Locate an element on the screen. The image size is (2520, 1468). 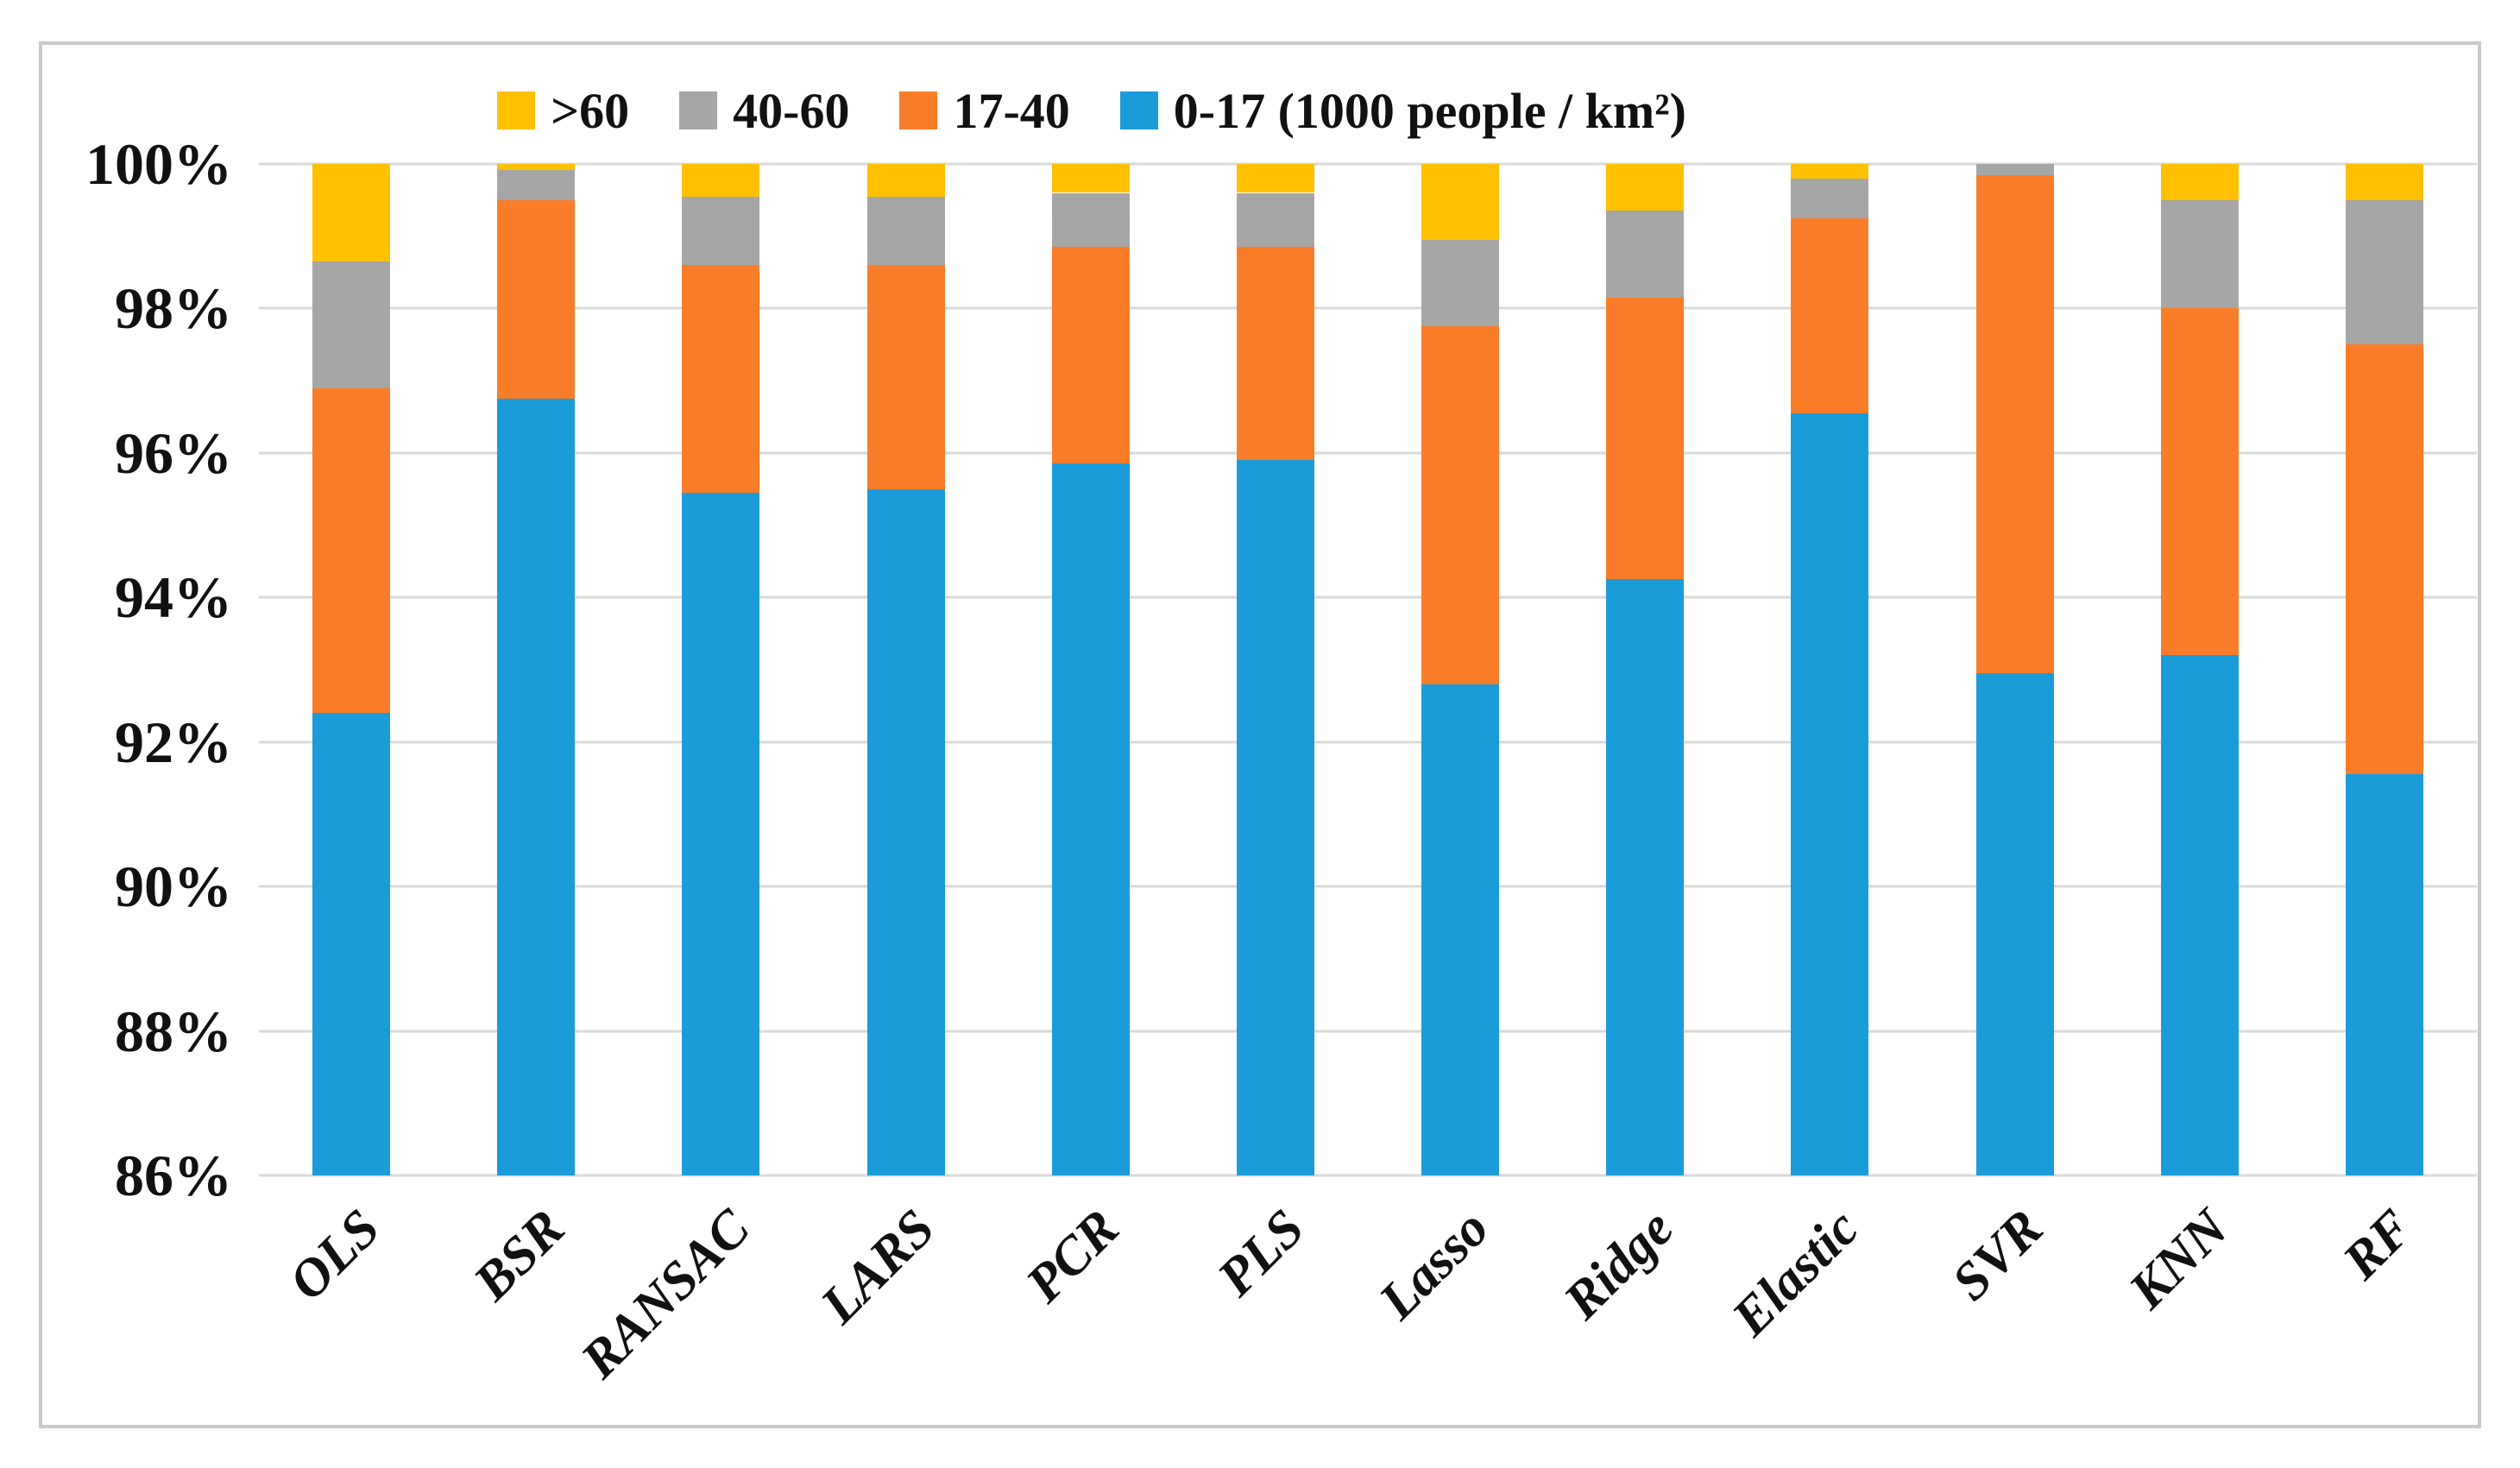
bar-column-ols is located at coordinates (352, 669).